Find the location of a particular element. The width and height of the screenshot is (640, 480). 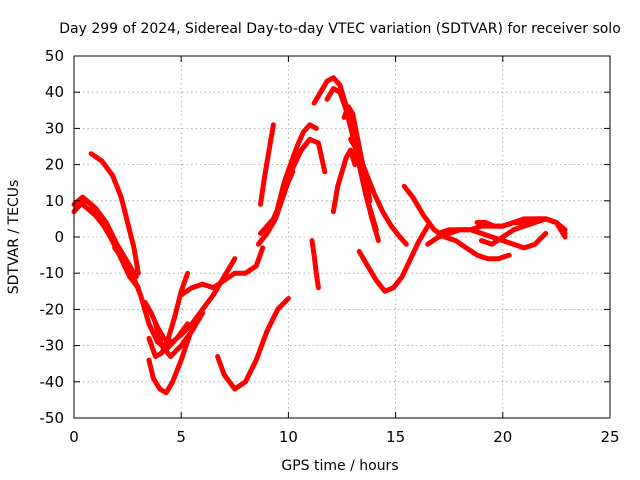

y-tick-label: -30 is located at coordinates (52, 346).